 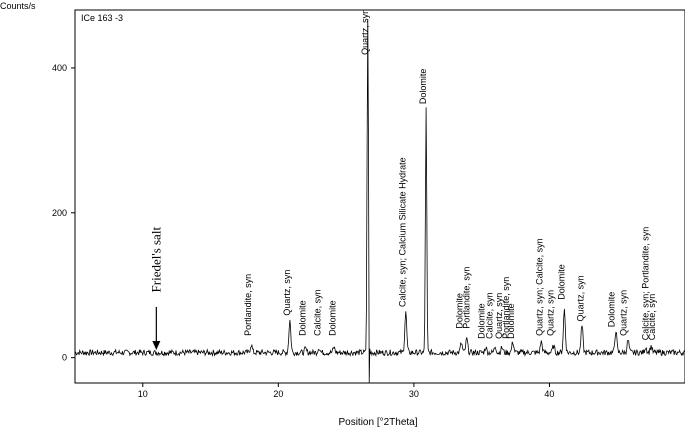 What do you see at coordinates (540, 287) in the screenshot?
I see `peak-label: Quartz, syn; Calcite, syn` at bounding box center [540, 287].